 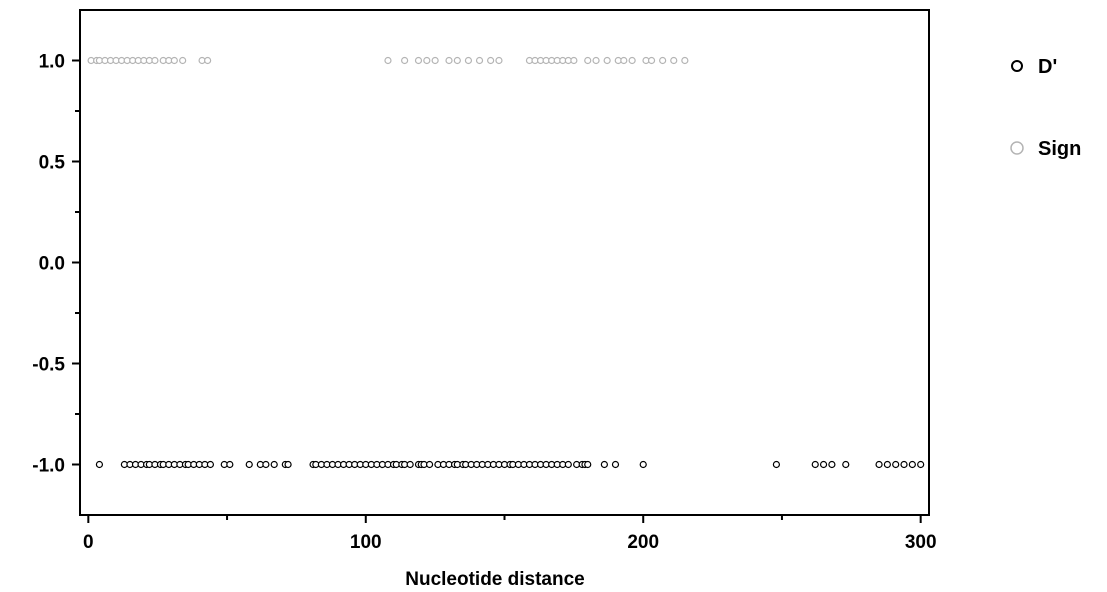 I want to click on legend-label-dprime: D', so click(x=1047, y=67).